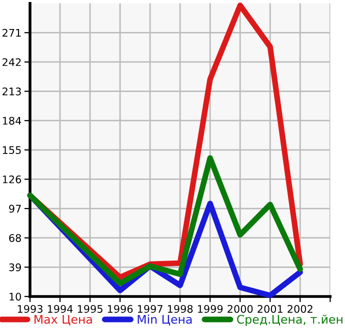  I want to click on x-tick-label: 2001, so click(270, 308).